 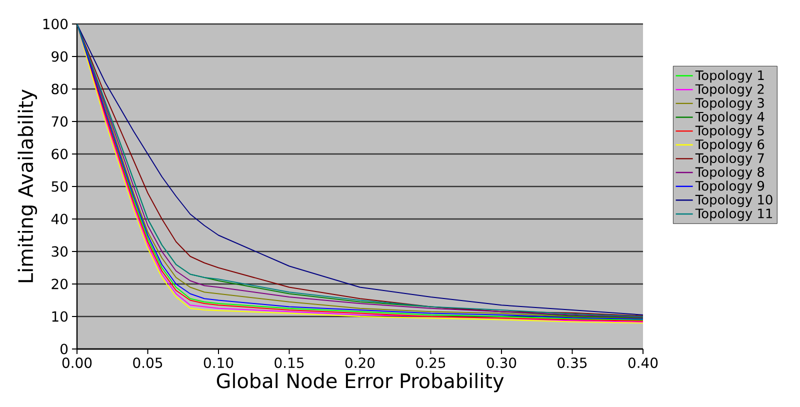 I want to click on legend-label: Topology 11, so click(x=733, y=214).